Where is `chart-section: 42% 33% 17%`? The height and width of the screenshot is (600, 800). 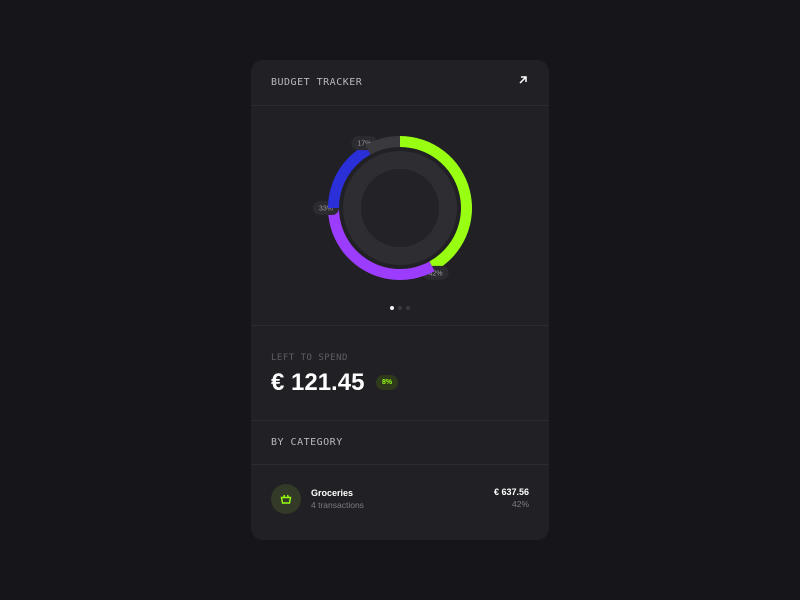
chart-section: 42% 33% 17% is located at coordinates (400, 216).